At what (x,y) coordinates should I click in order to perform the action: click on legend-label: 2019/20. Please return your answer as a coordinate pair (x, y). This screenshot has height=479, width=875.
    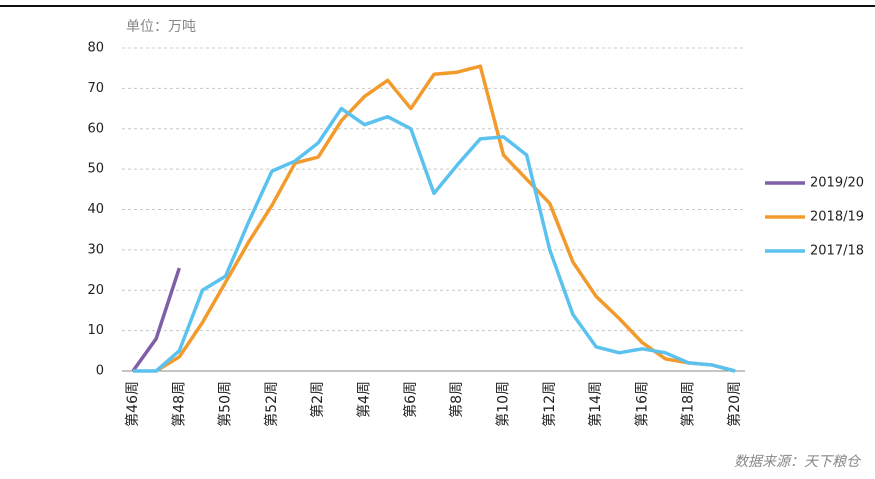
    Looking at the image, I should click on (837, 183).